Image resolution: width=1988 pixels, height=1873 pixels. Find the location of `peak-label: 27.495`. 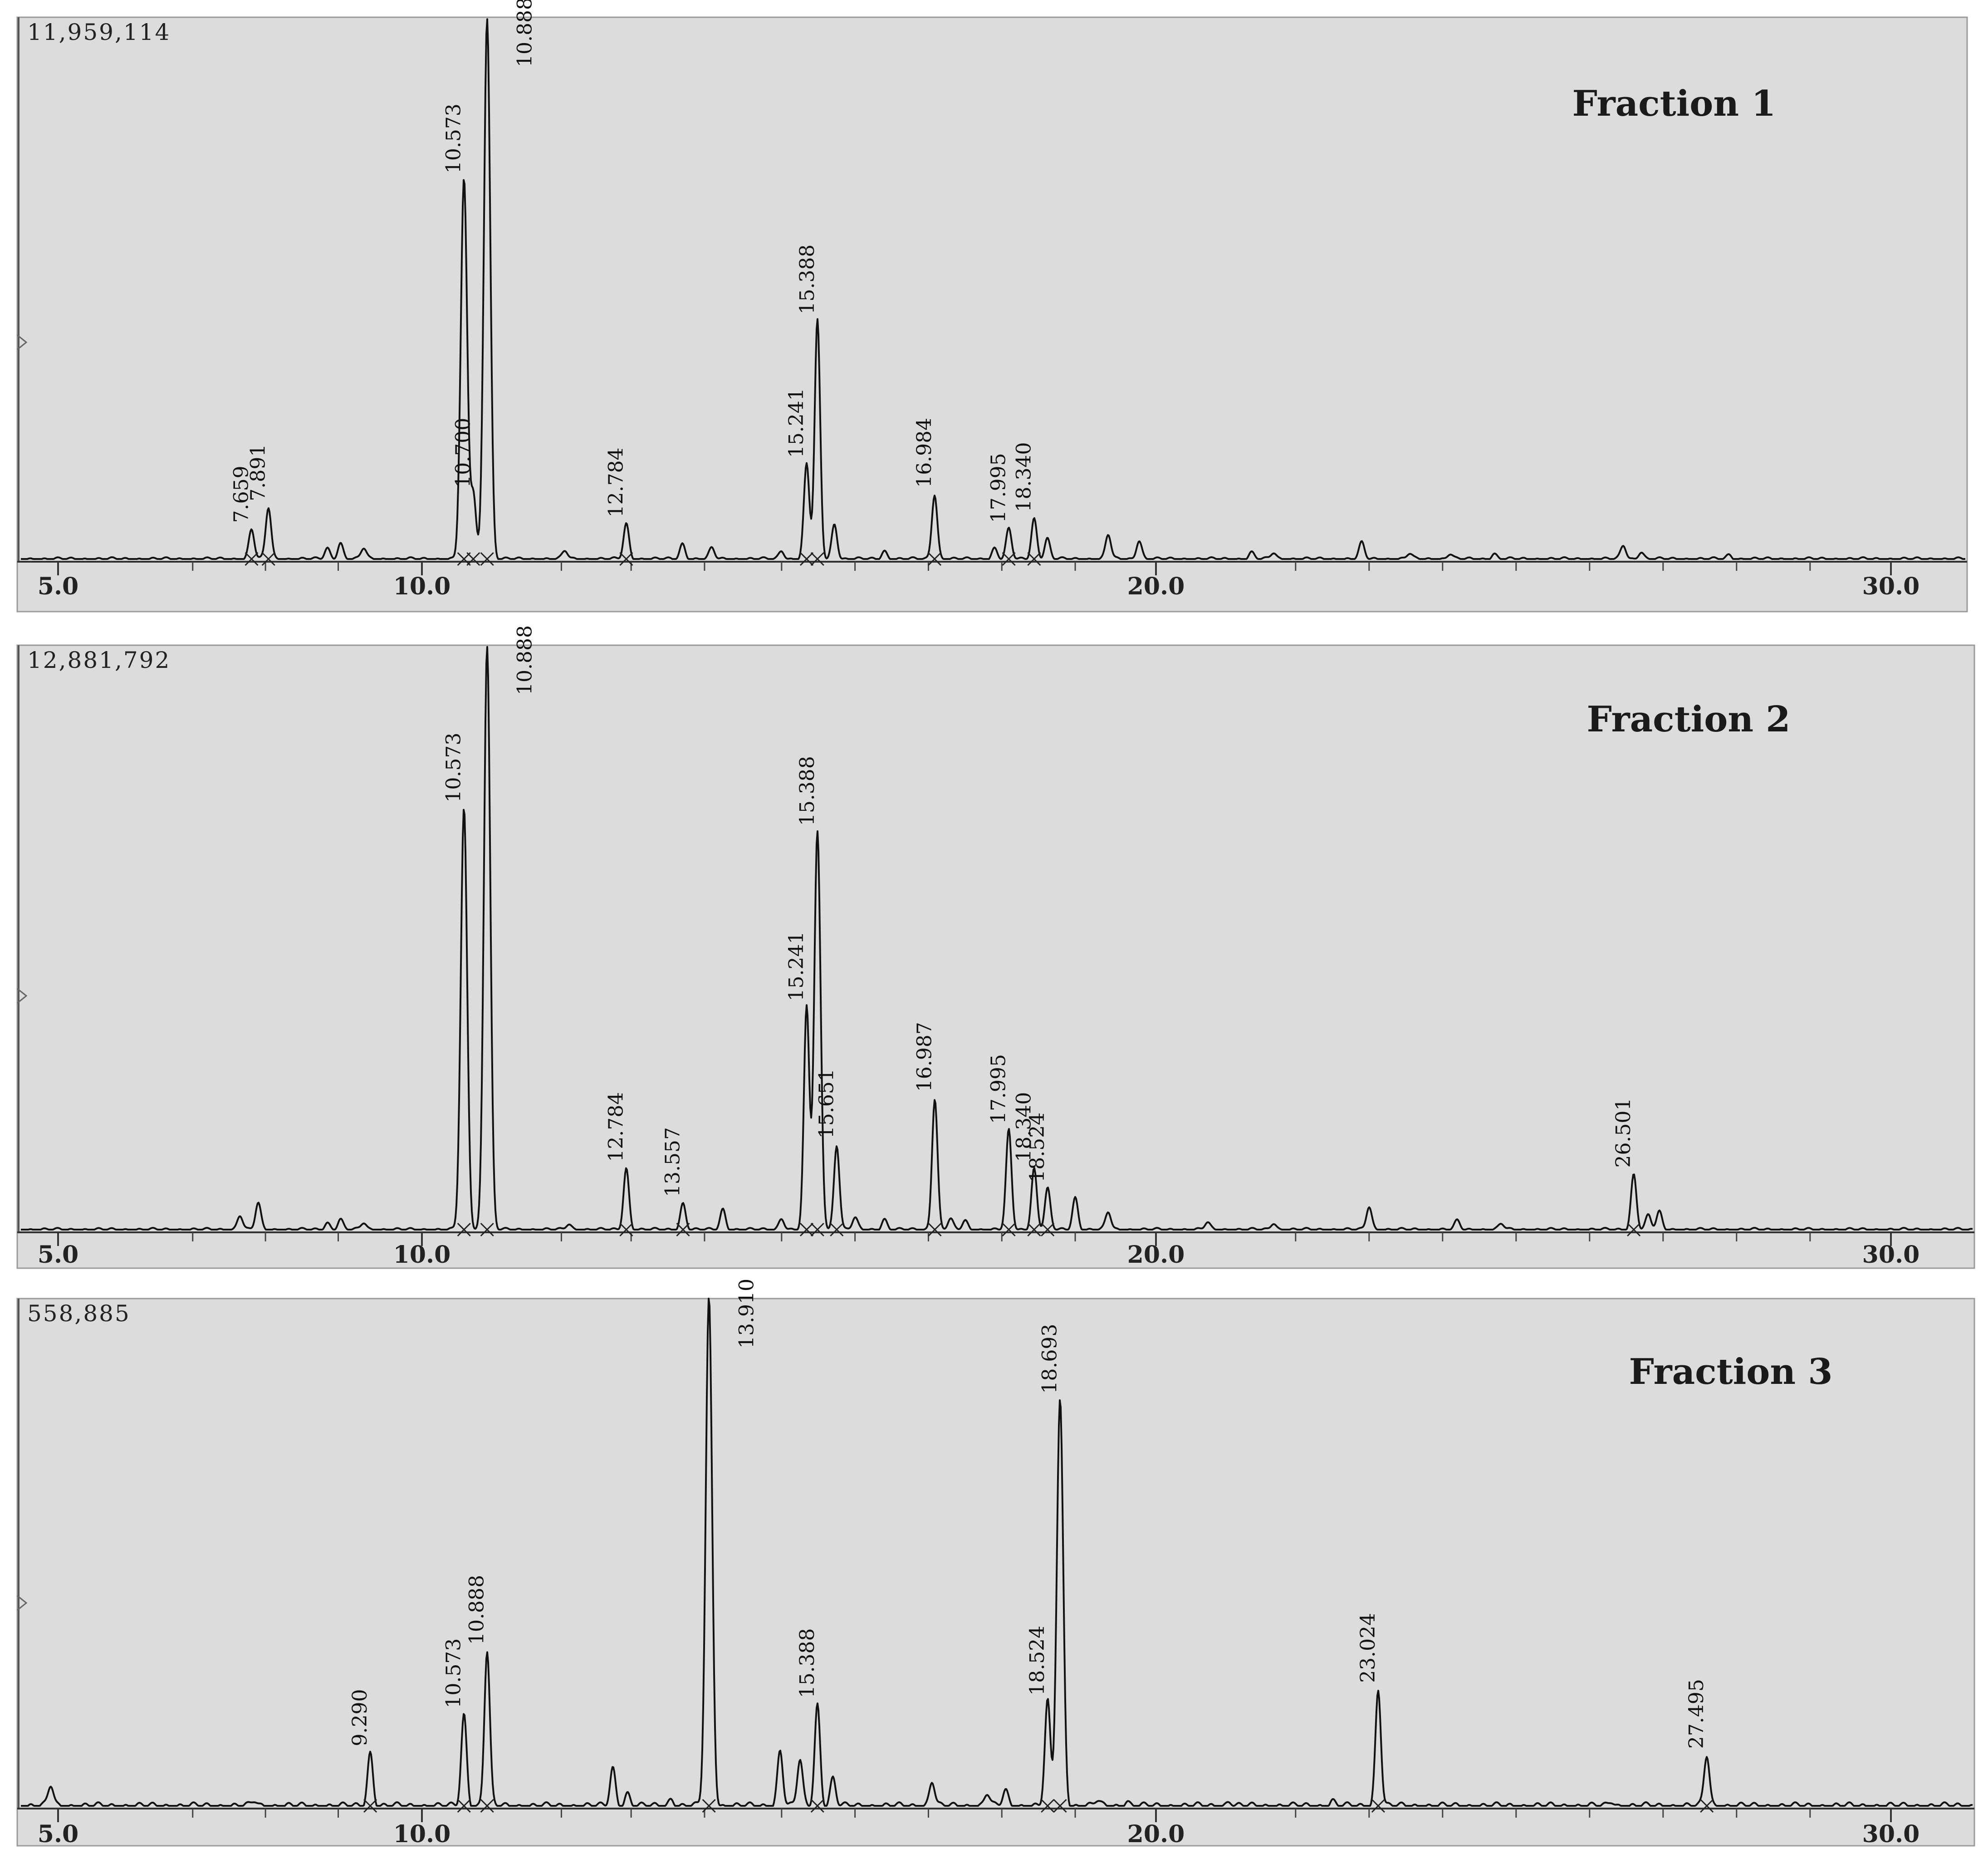

peak-label: 27.495 is located at coordinates (1696, 1714).